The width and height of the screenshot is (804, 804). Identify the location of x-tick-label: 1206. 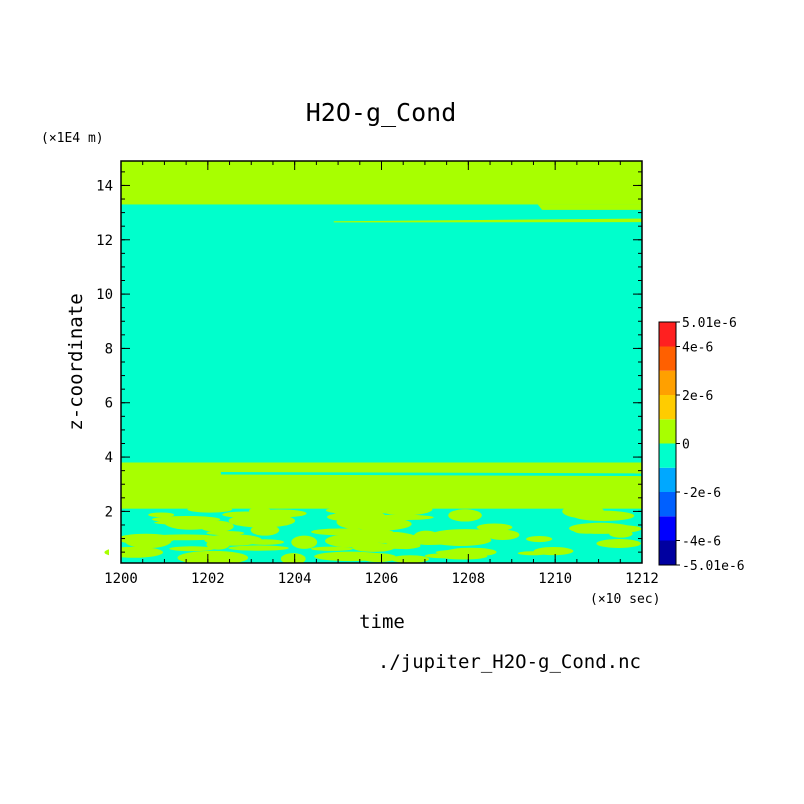
(382, 579).